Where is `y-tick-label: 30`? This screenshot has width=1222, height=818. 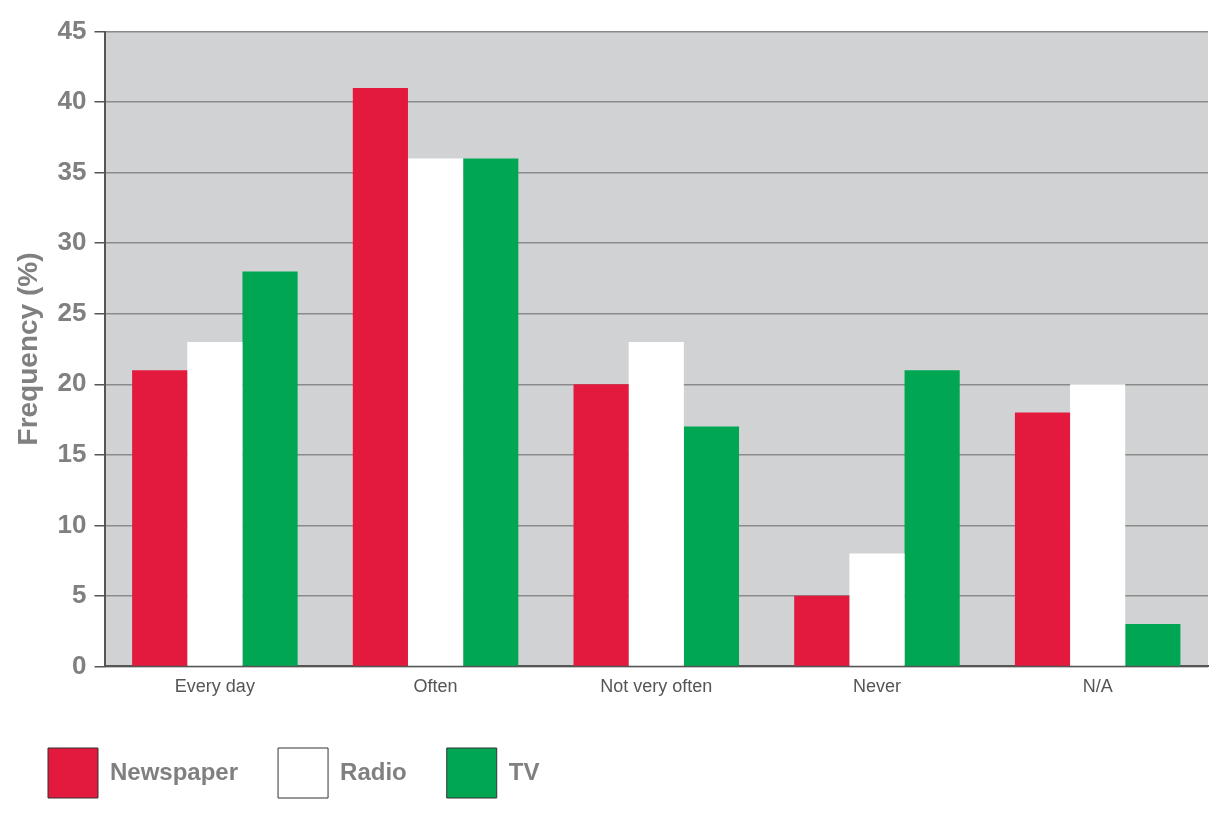 y-tick-label: 30 is located at coordinates (72, 241).